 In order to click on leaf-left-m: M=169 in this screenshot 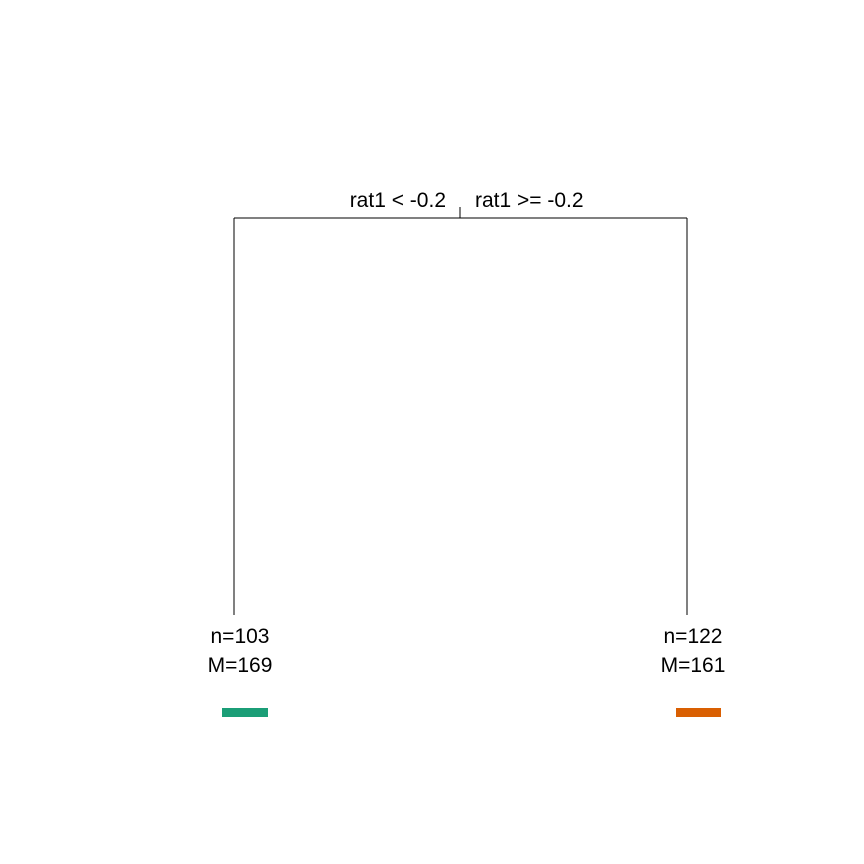, I will do `click(240, 665)`.